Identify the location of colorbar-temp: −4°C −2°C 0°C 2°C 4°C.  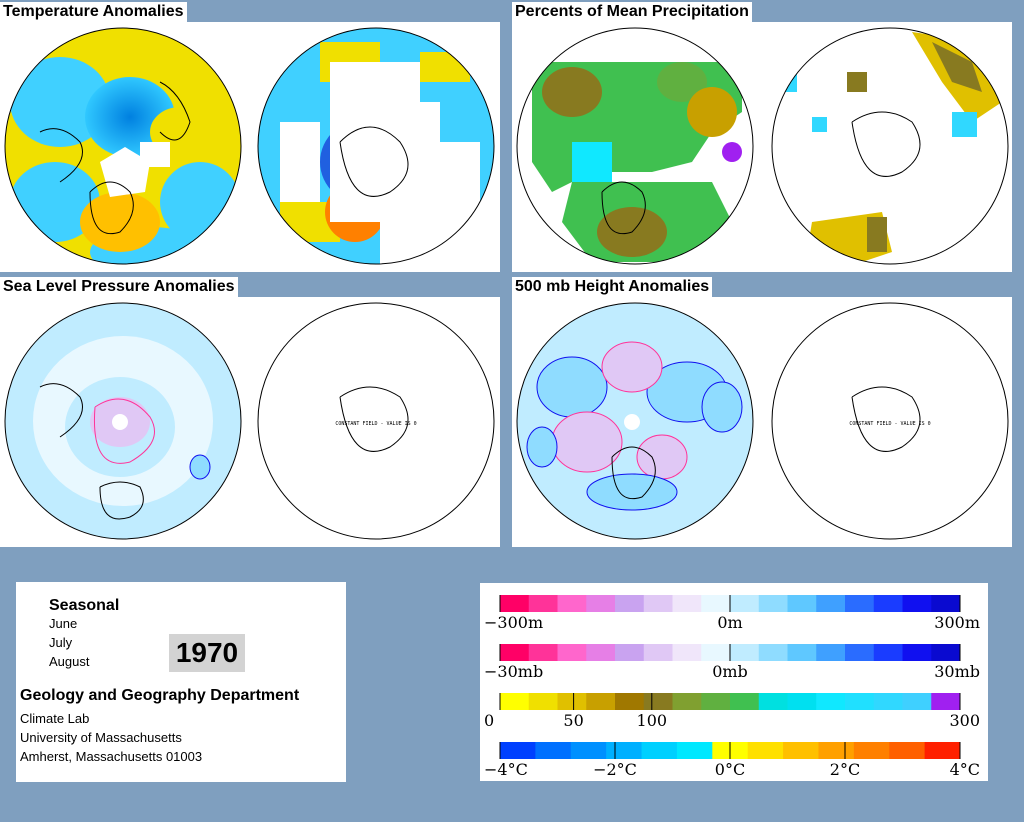
(732, 760).